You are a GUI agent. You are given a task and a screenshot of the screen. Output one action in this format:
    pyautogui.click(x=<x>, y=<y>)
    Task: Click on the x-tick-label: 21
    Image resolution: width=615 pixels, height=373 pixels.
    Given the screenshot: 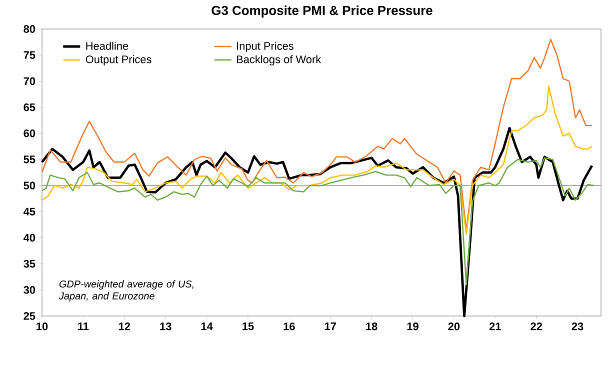 What is the action you would take?
    pyautogui.click(x=495, y=326)
    